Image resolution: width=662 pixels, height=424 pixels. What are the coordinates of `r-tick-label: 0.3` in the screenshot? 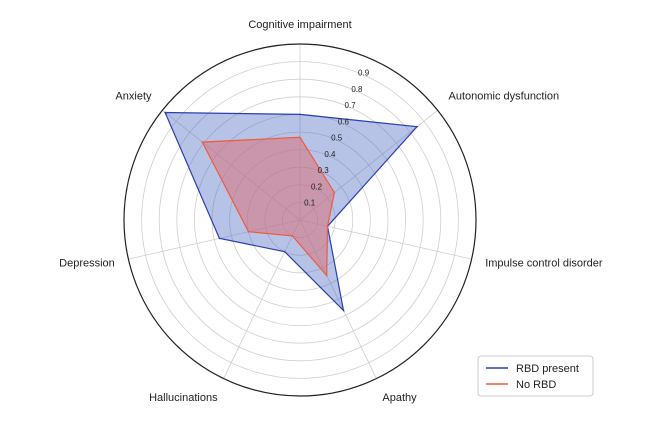 It's located at (324, 170).